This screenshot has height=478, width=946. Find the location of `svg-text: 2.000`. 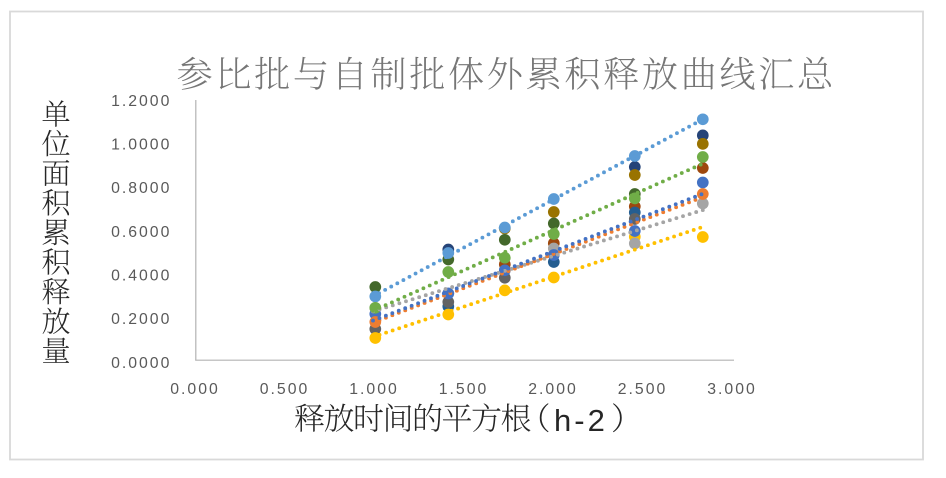

svg-text: 2.000 is located at coordinates (553, 389).